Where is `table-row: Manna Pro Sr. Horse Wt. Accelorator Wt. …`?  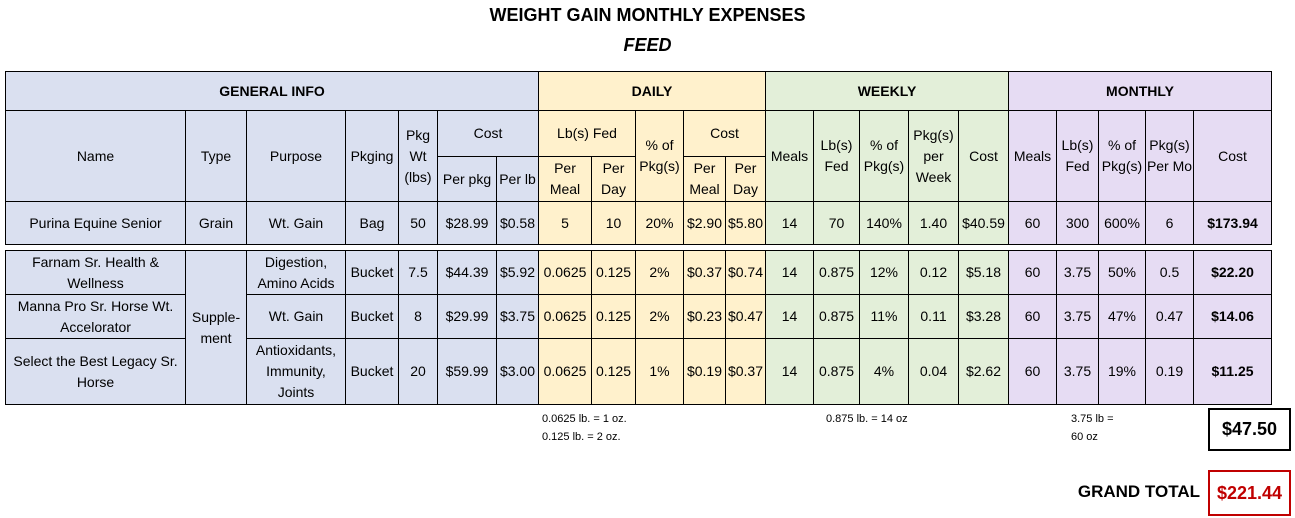
table-row: Manna Pro Sr. Horse Wt. Accelorator Wt. … is located at coordinates (638, 316).